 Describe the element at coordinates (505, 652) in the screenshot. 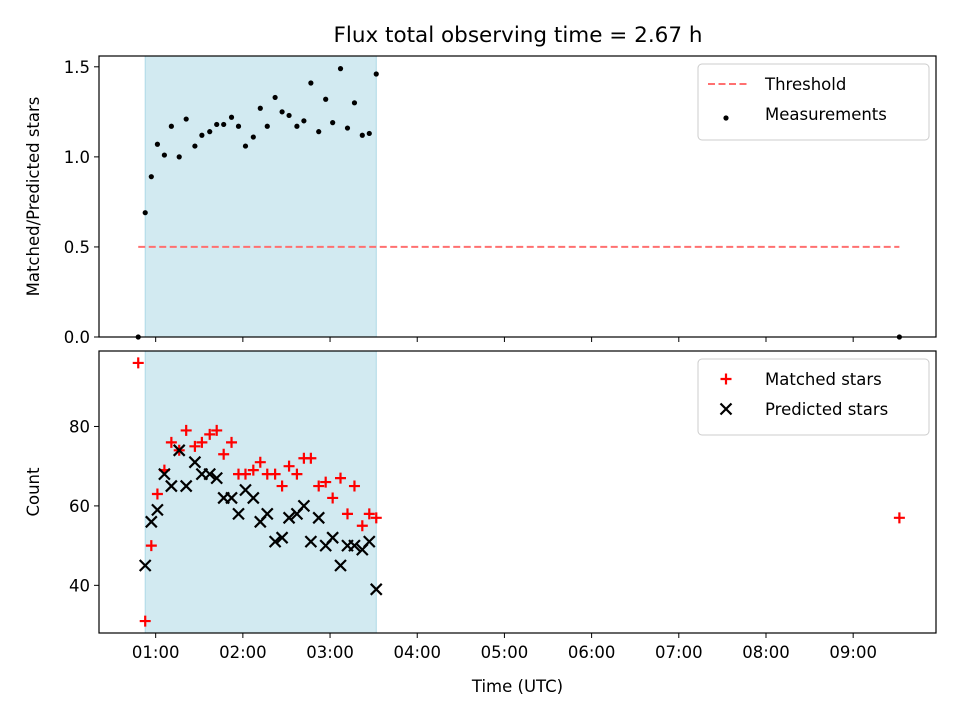

I see `x-tick-label: 05:00` at that location.